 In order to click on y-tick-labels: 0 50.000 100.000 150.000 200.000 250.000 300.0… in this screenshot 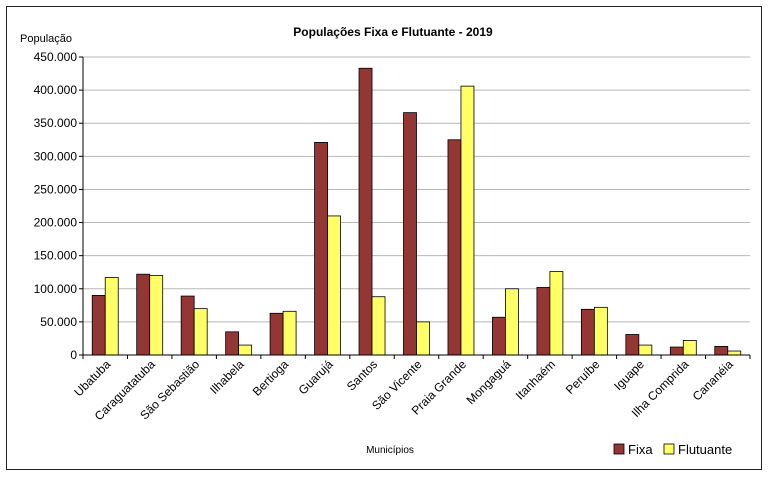, I will do `click(56, 206)`.